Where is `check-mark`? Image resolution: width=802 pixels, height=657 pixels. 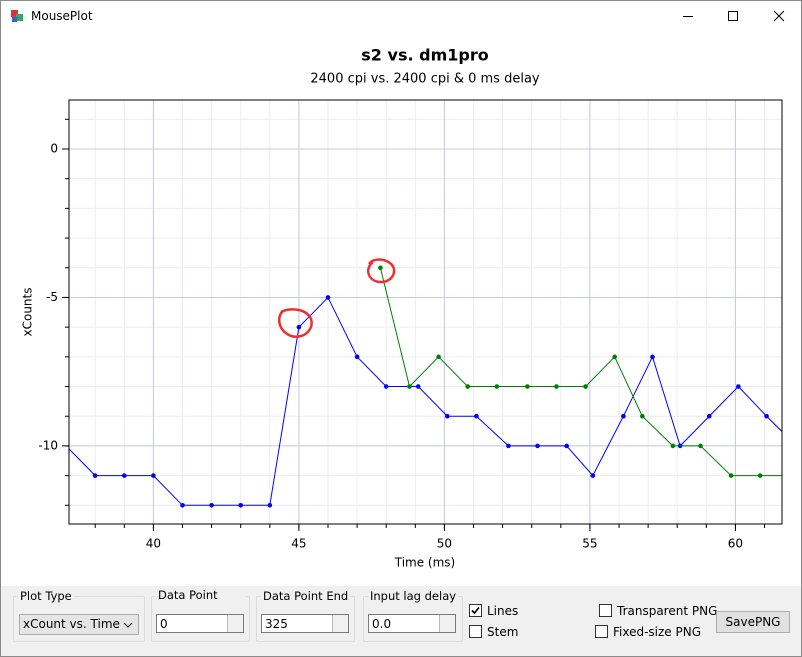 check-mark is located at coordinates (475, 610).